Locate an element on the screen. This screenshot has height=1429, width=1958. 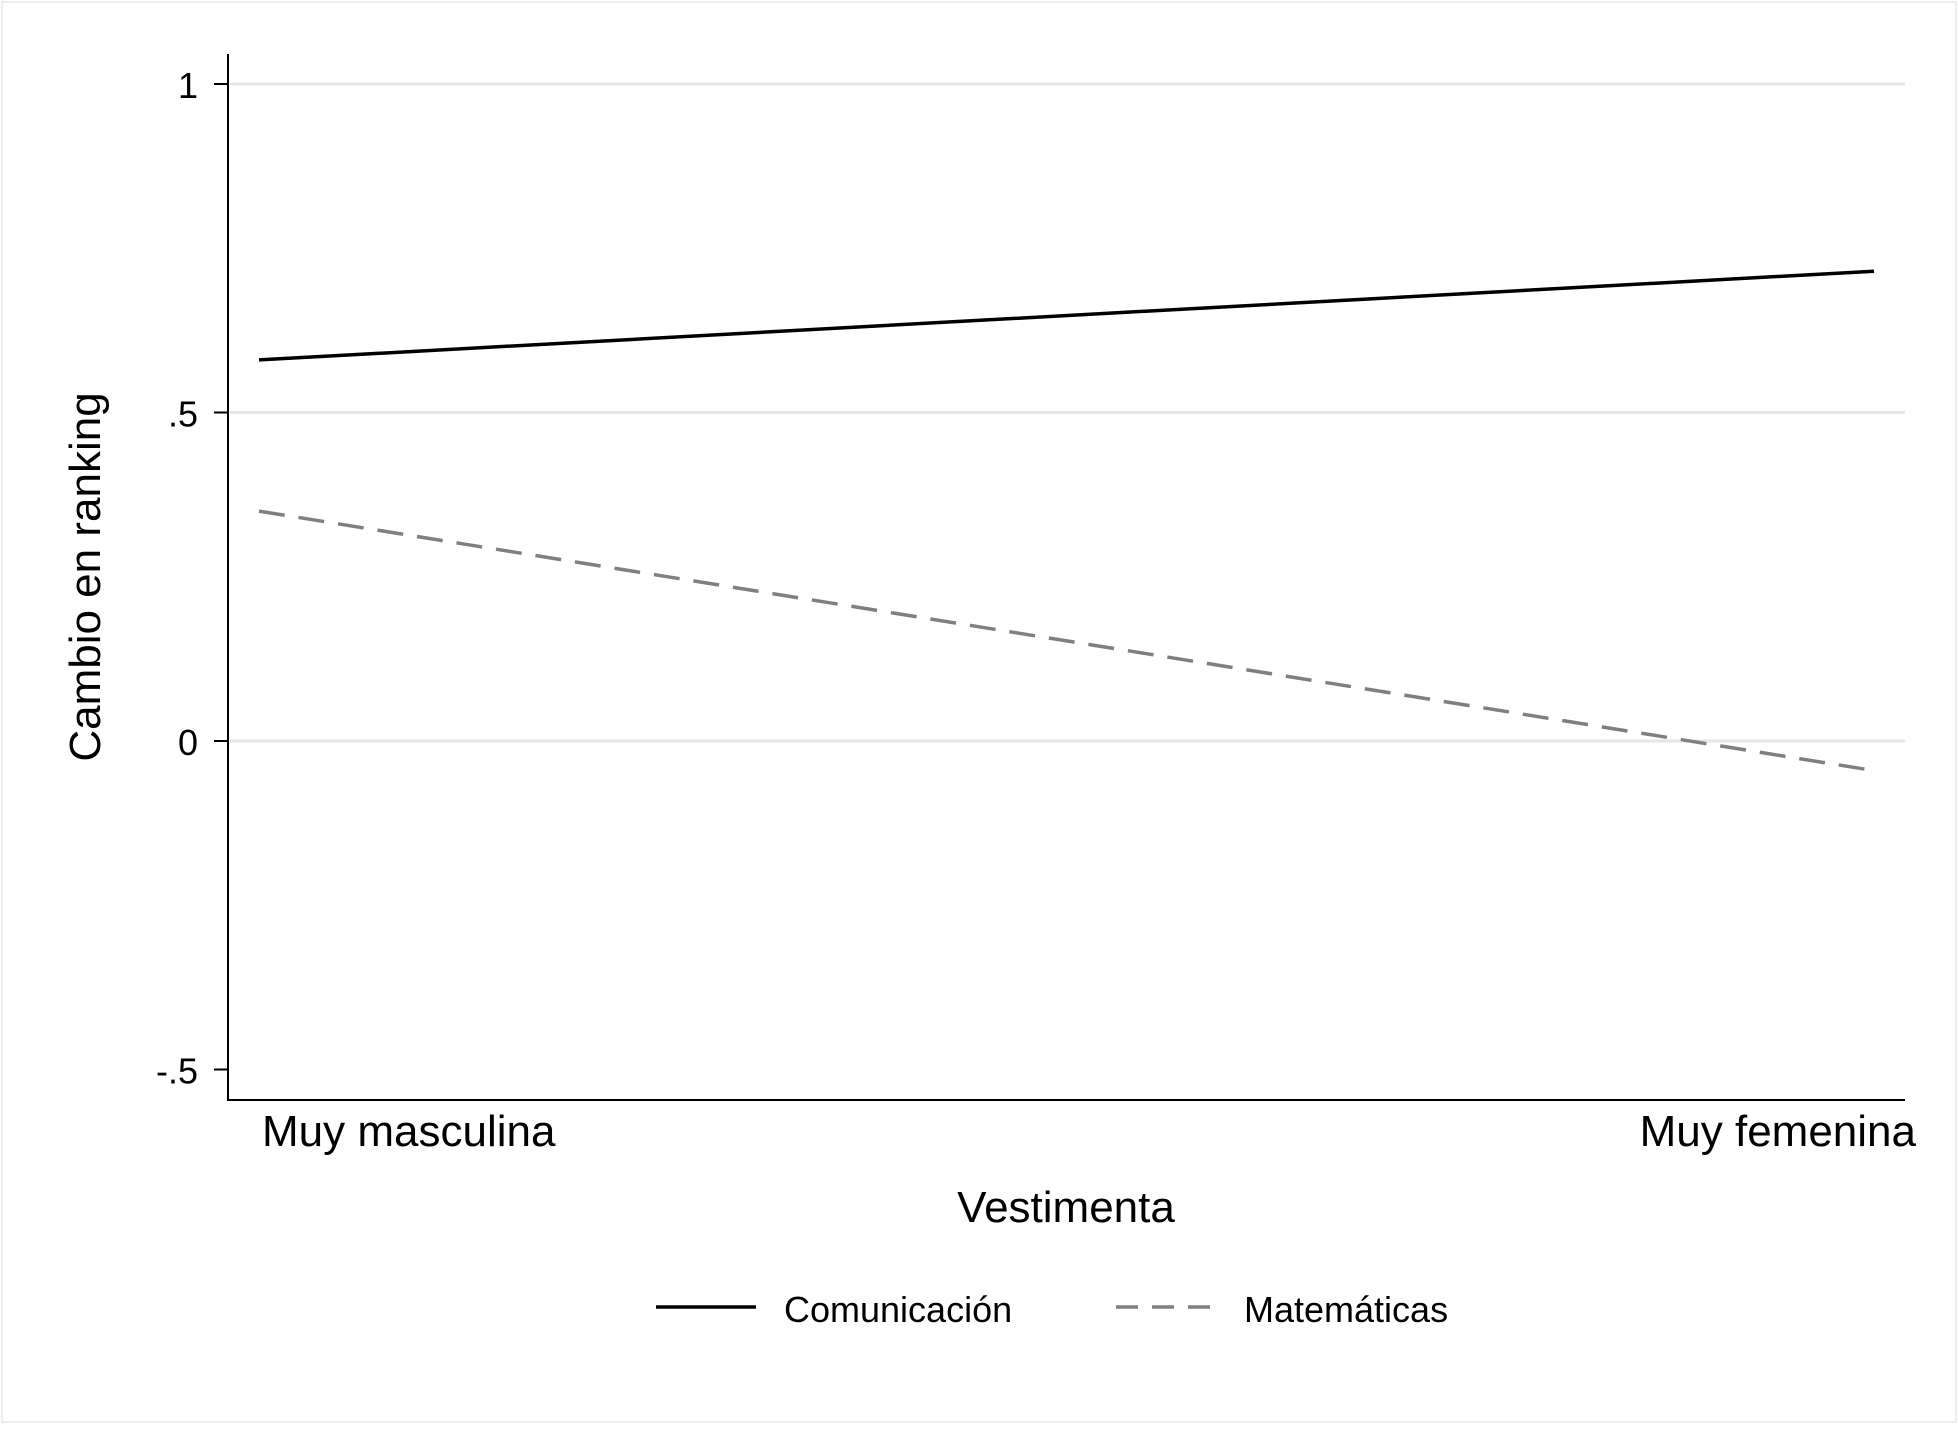
x-ticks: Muy masculina Muy femenina is located at coordinates (1089, 1131).